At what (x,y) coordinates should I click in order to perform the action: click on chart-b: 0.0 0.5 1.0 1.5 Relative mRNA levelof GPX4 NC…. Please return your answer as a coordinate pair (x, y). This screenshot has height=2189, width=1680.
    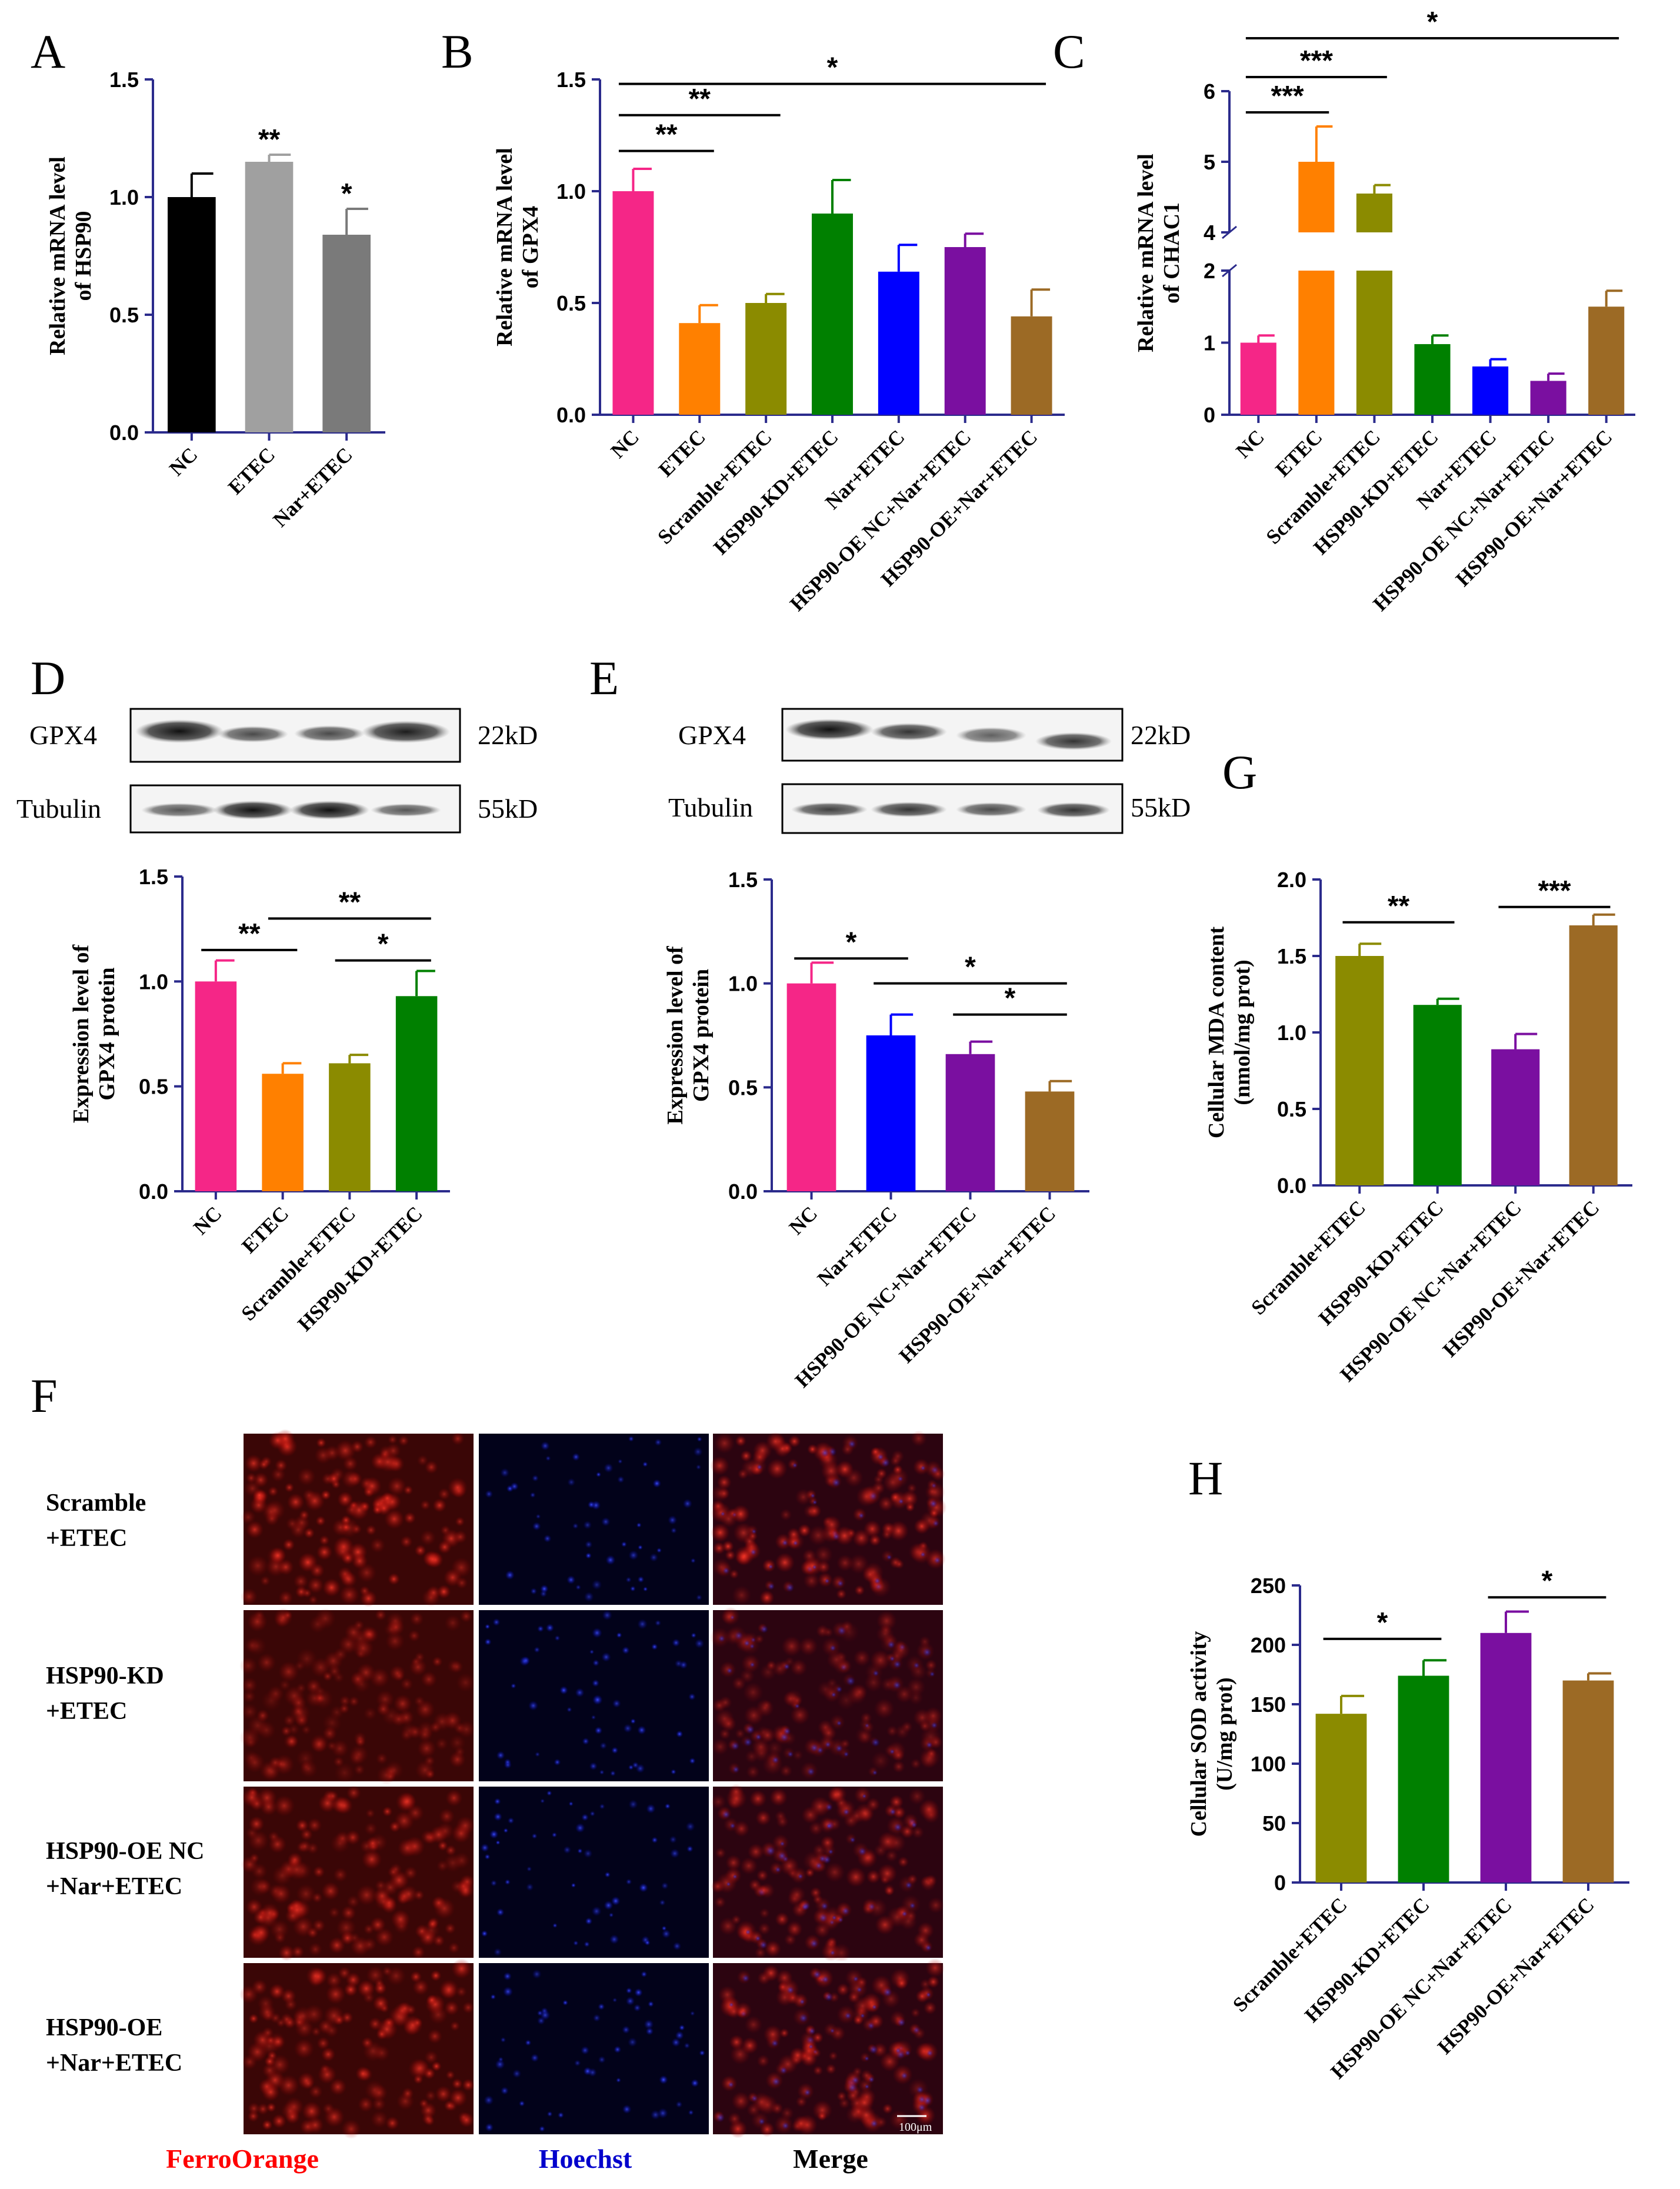
    Looking at the image, I should click on (778, 333).